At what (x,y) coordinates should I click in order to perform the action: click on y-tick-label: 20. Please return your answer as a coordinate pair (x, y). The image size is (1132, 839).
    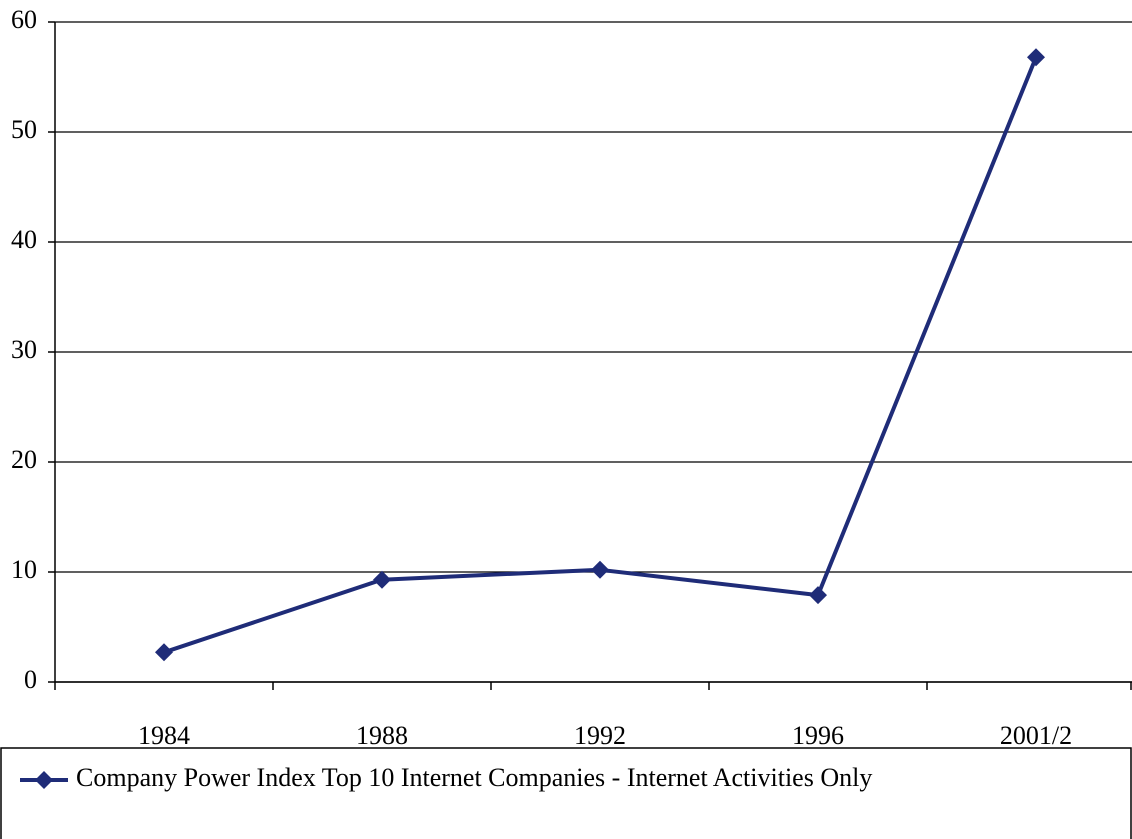
    Looking at the image, I should click on (24, 459).